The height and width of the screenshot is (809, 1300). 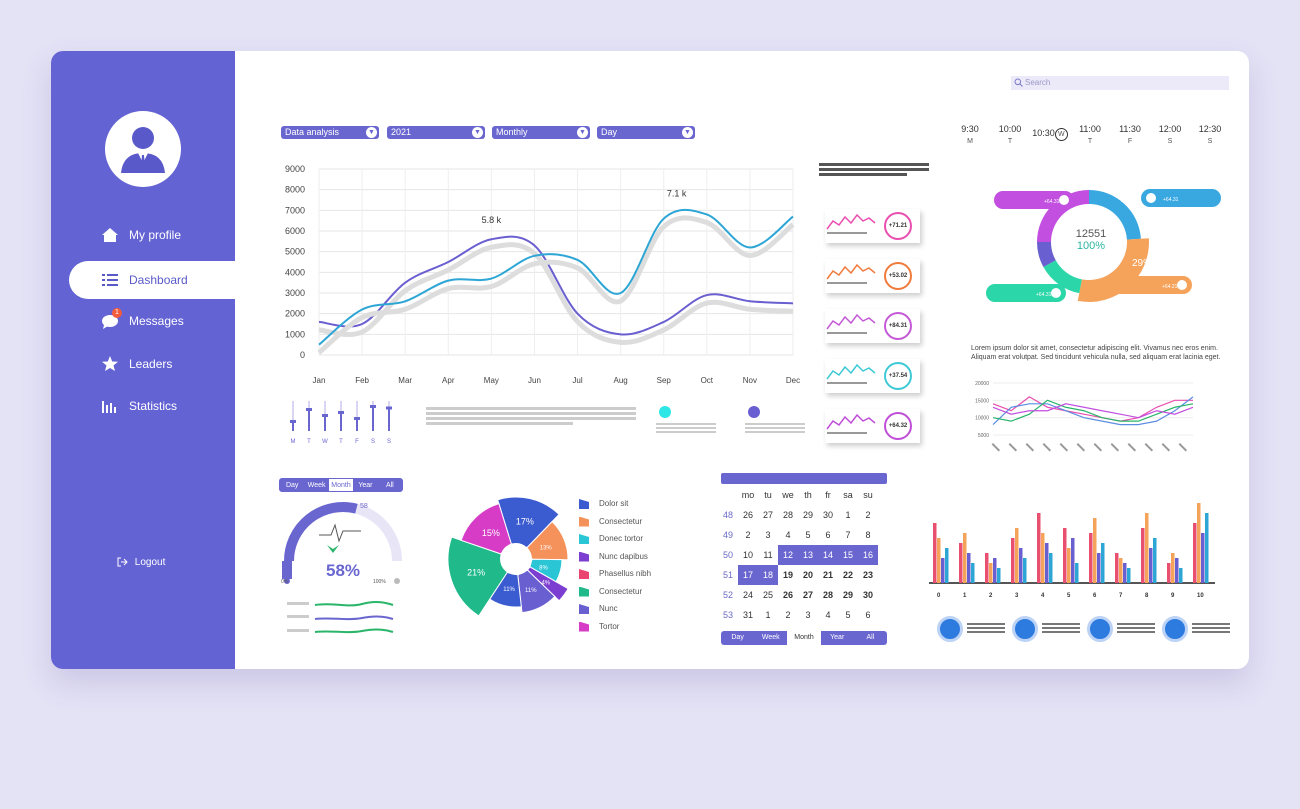 What do you see at coordinates (365, 485) in the screenshot?
I see `tab-year: Year` at bounding box center [365, 485].